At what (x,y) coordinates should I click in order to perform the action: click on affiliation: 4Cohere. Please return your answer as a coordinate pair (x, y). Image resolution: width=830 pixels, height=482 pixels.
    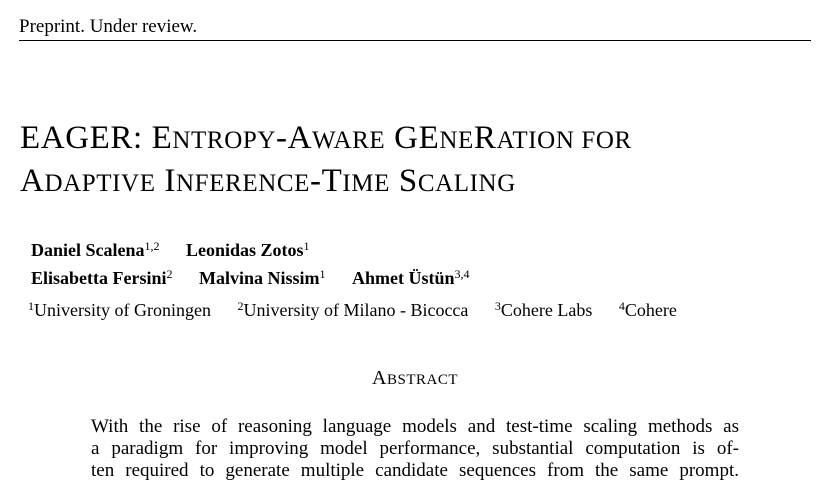
    Looking at the image, I should click on (647, 309).